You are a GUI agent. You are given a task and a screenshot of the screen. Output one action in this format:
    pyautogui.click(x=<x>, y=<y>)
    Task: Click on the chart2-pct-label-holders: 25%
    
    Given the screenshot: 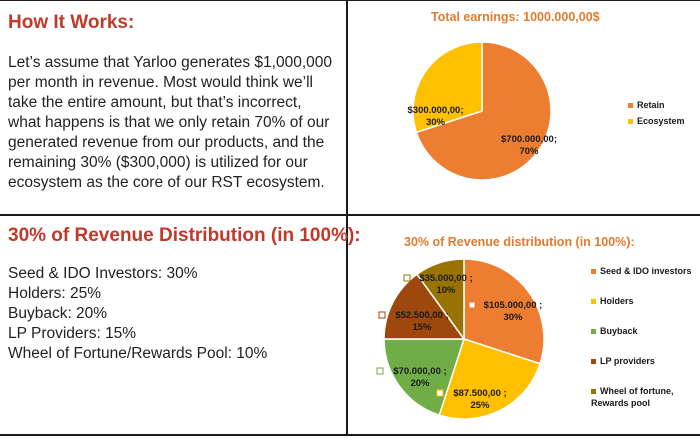 What is the action you would take?
    pyautogui.click(x=480, y=405)
    